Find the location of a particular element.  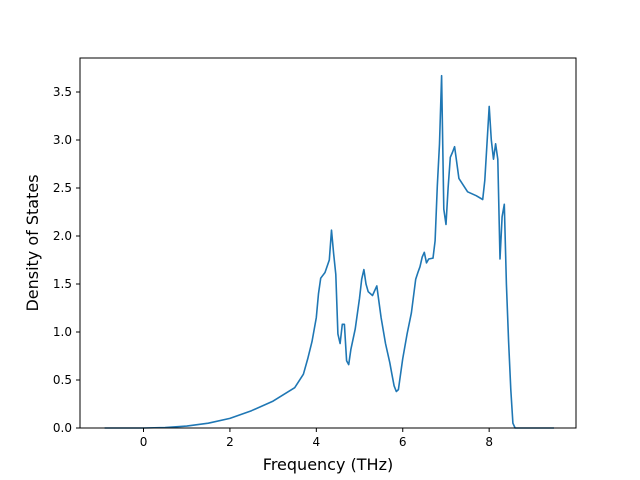

x-axis-label: Frequency (THz) is located at coordinates (328, 464).